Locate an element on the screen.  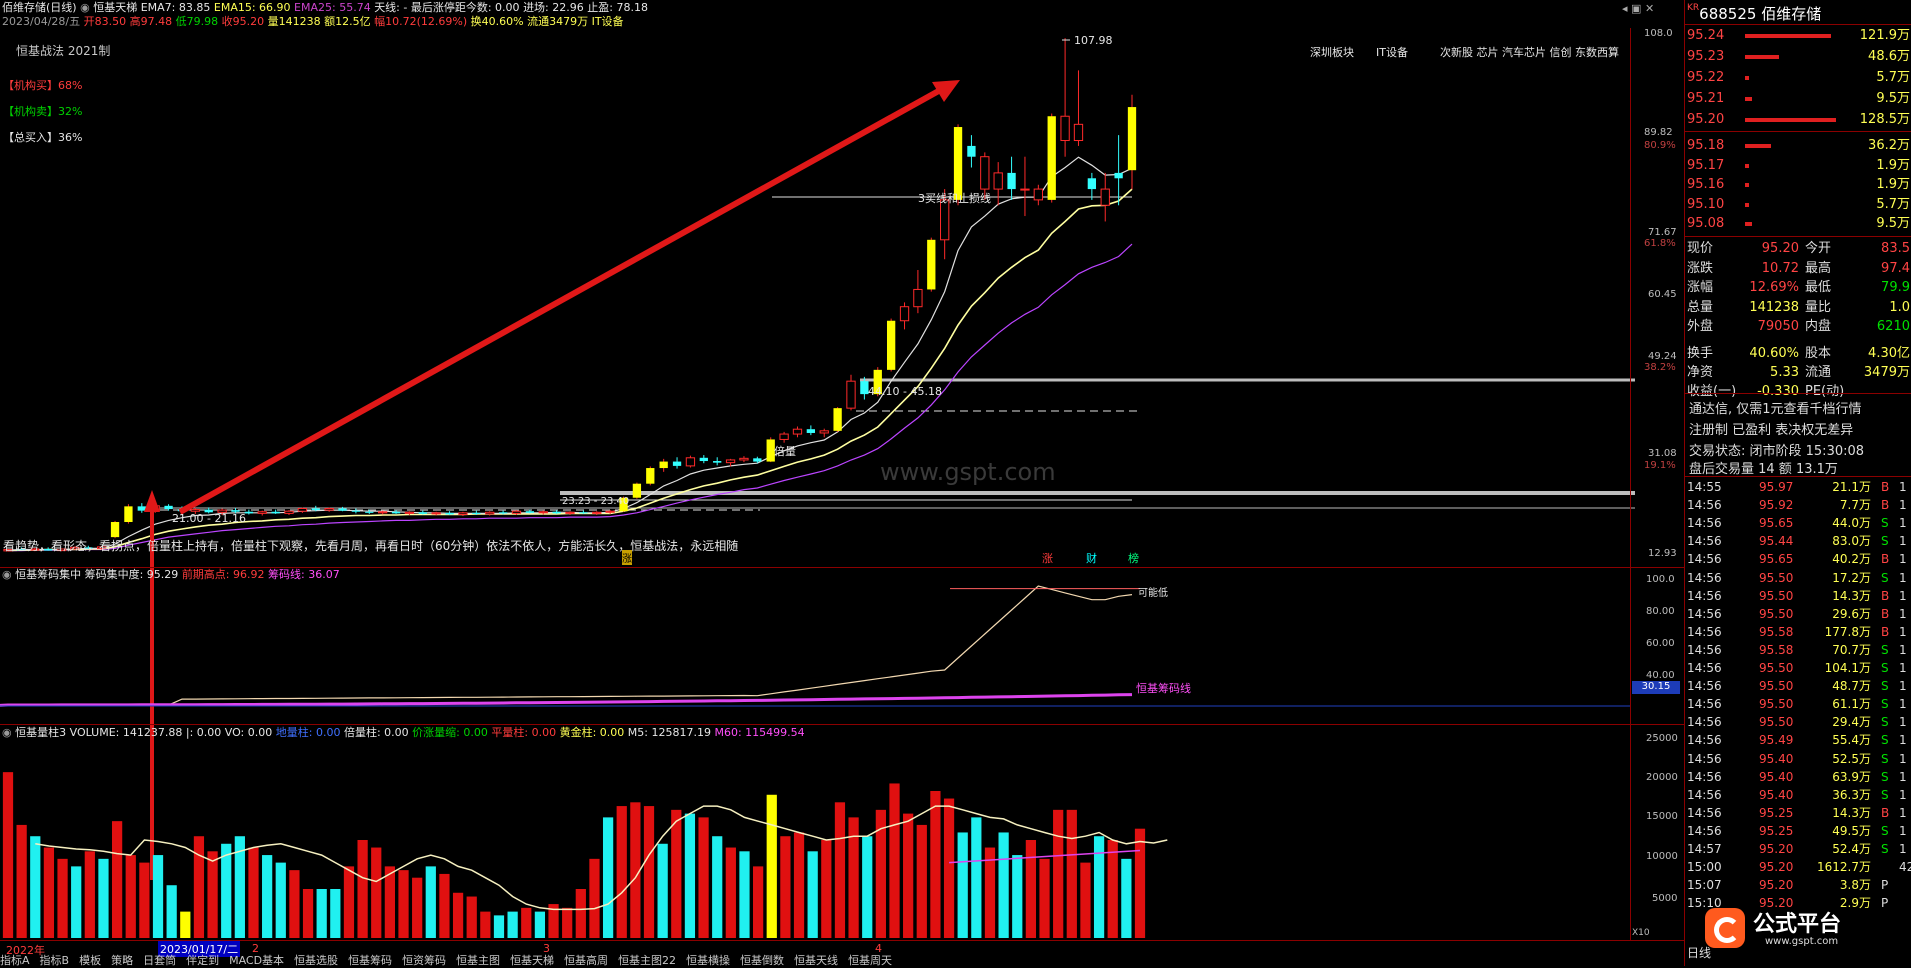
indicator-tab: 恒基横操 is located at coordinates (708, 960).